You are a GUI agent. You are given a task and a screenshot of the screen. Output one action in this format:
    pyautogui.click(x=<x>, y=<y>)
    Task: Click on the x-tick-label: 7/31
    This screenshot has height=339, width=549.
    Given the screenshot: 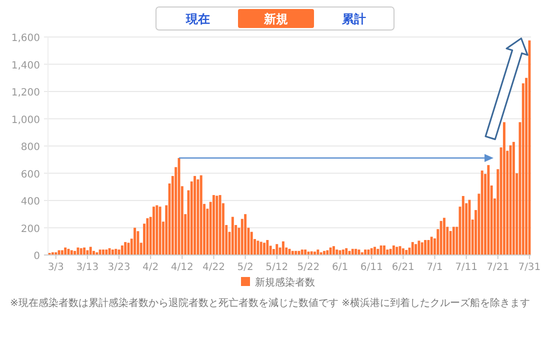 What is the action you would take?
    pyautogui.click(x=529, y=267)
    